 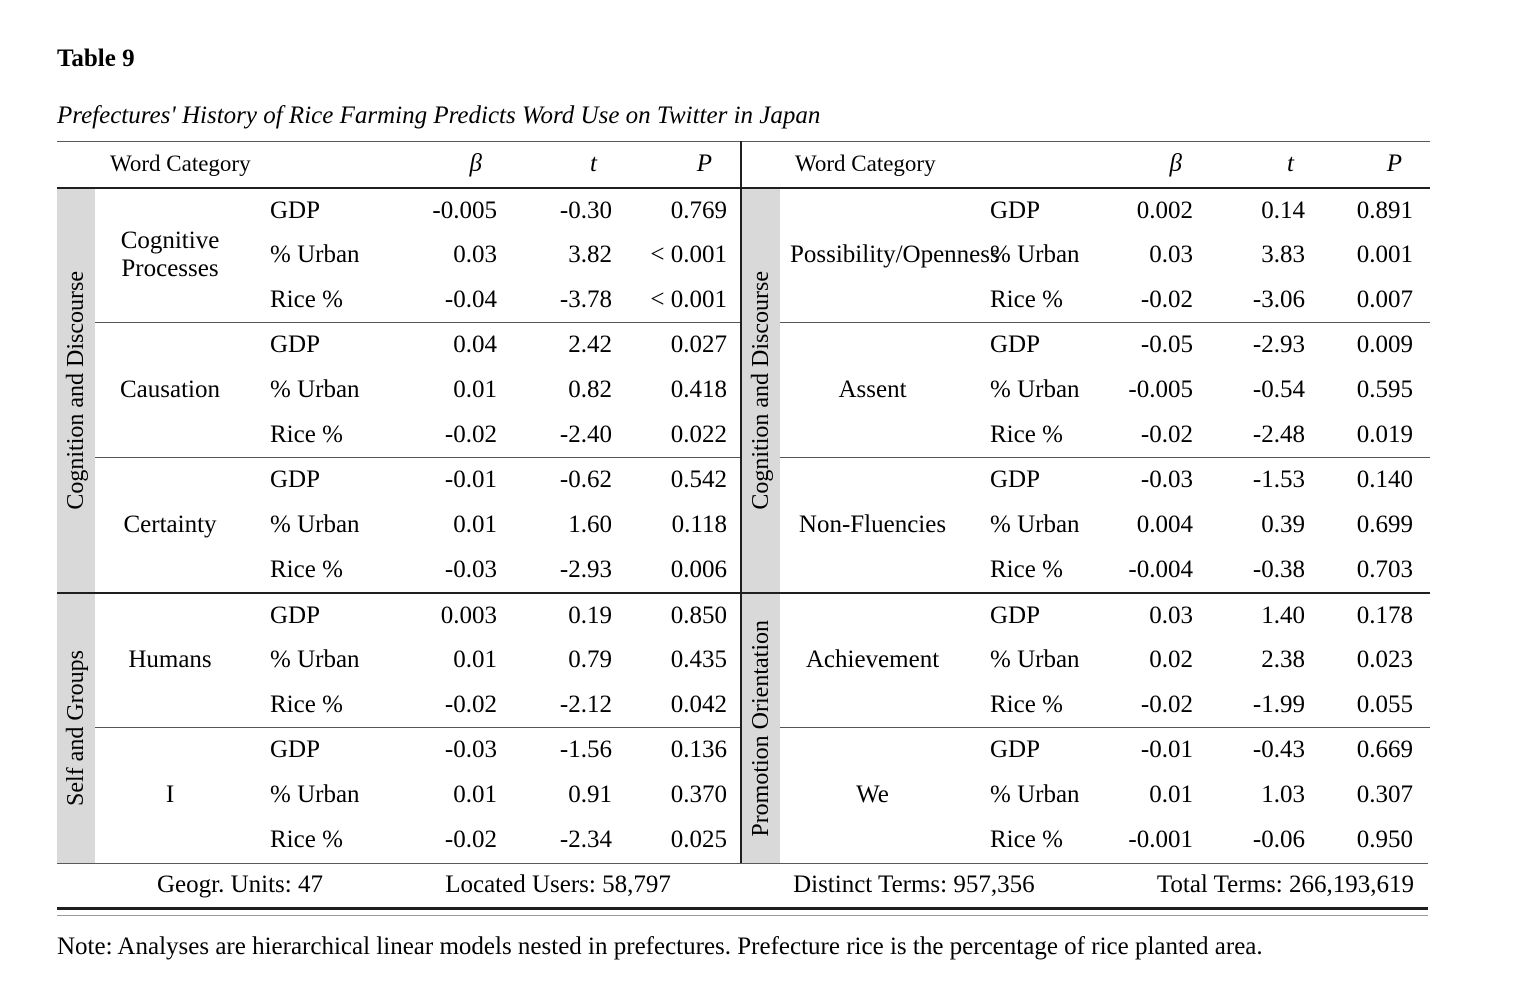 What do you see at coordinates (682, 345) in the screenshot?
I see `p-value: 0.027` at bounding box center [682, 345].